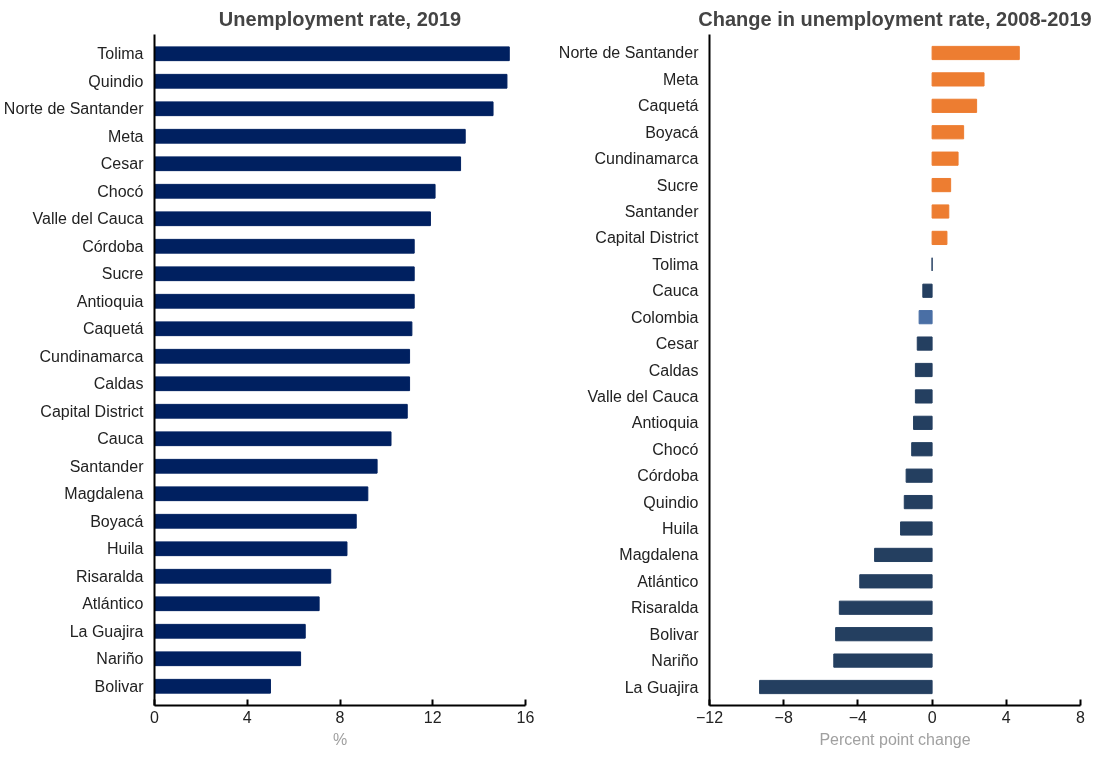  I want to click on y-tick-label: Colombia, so click(664, 317).